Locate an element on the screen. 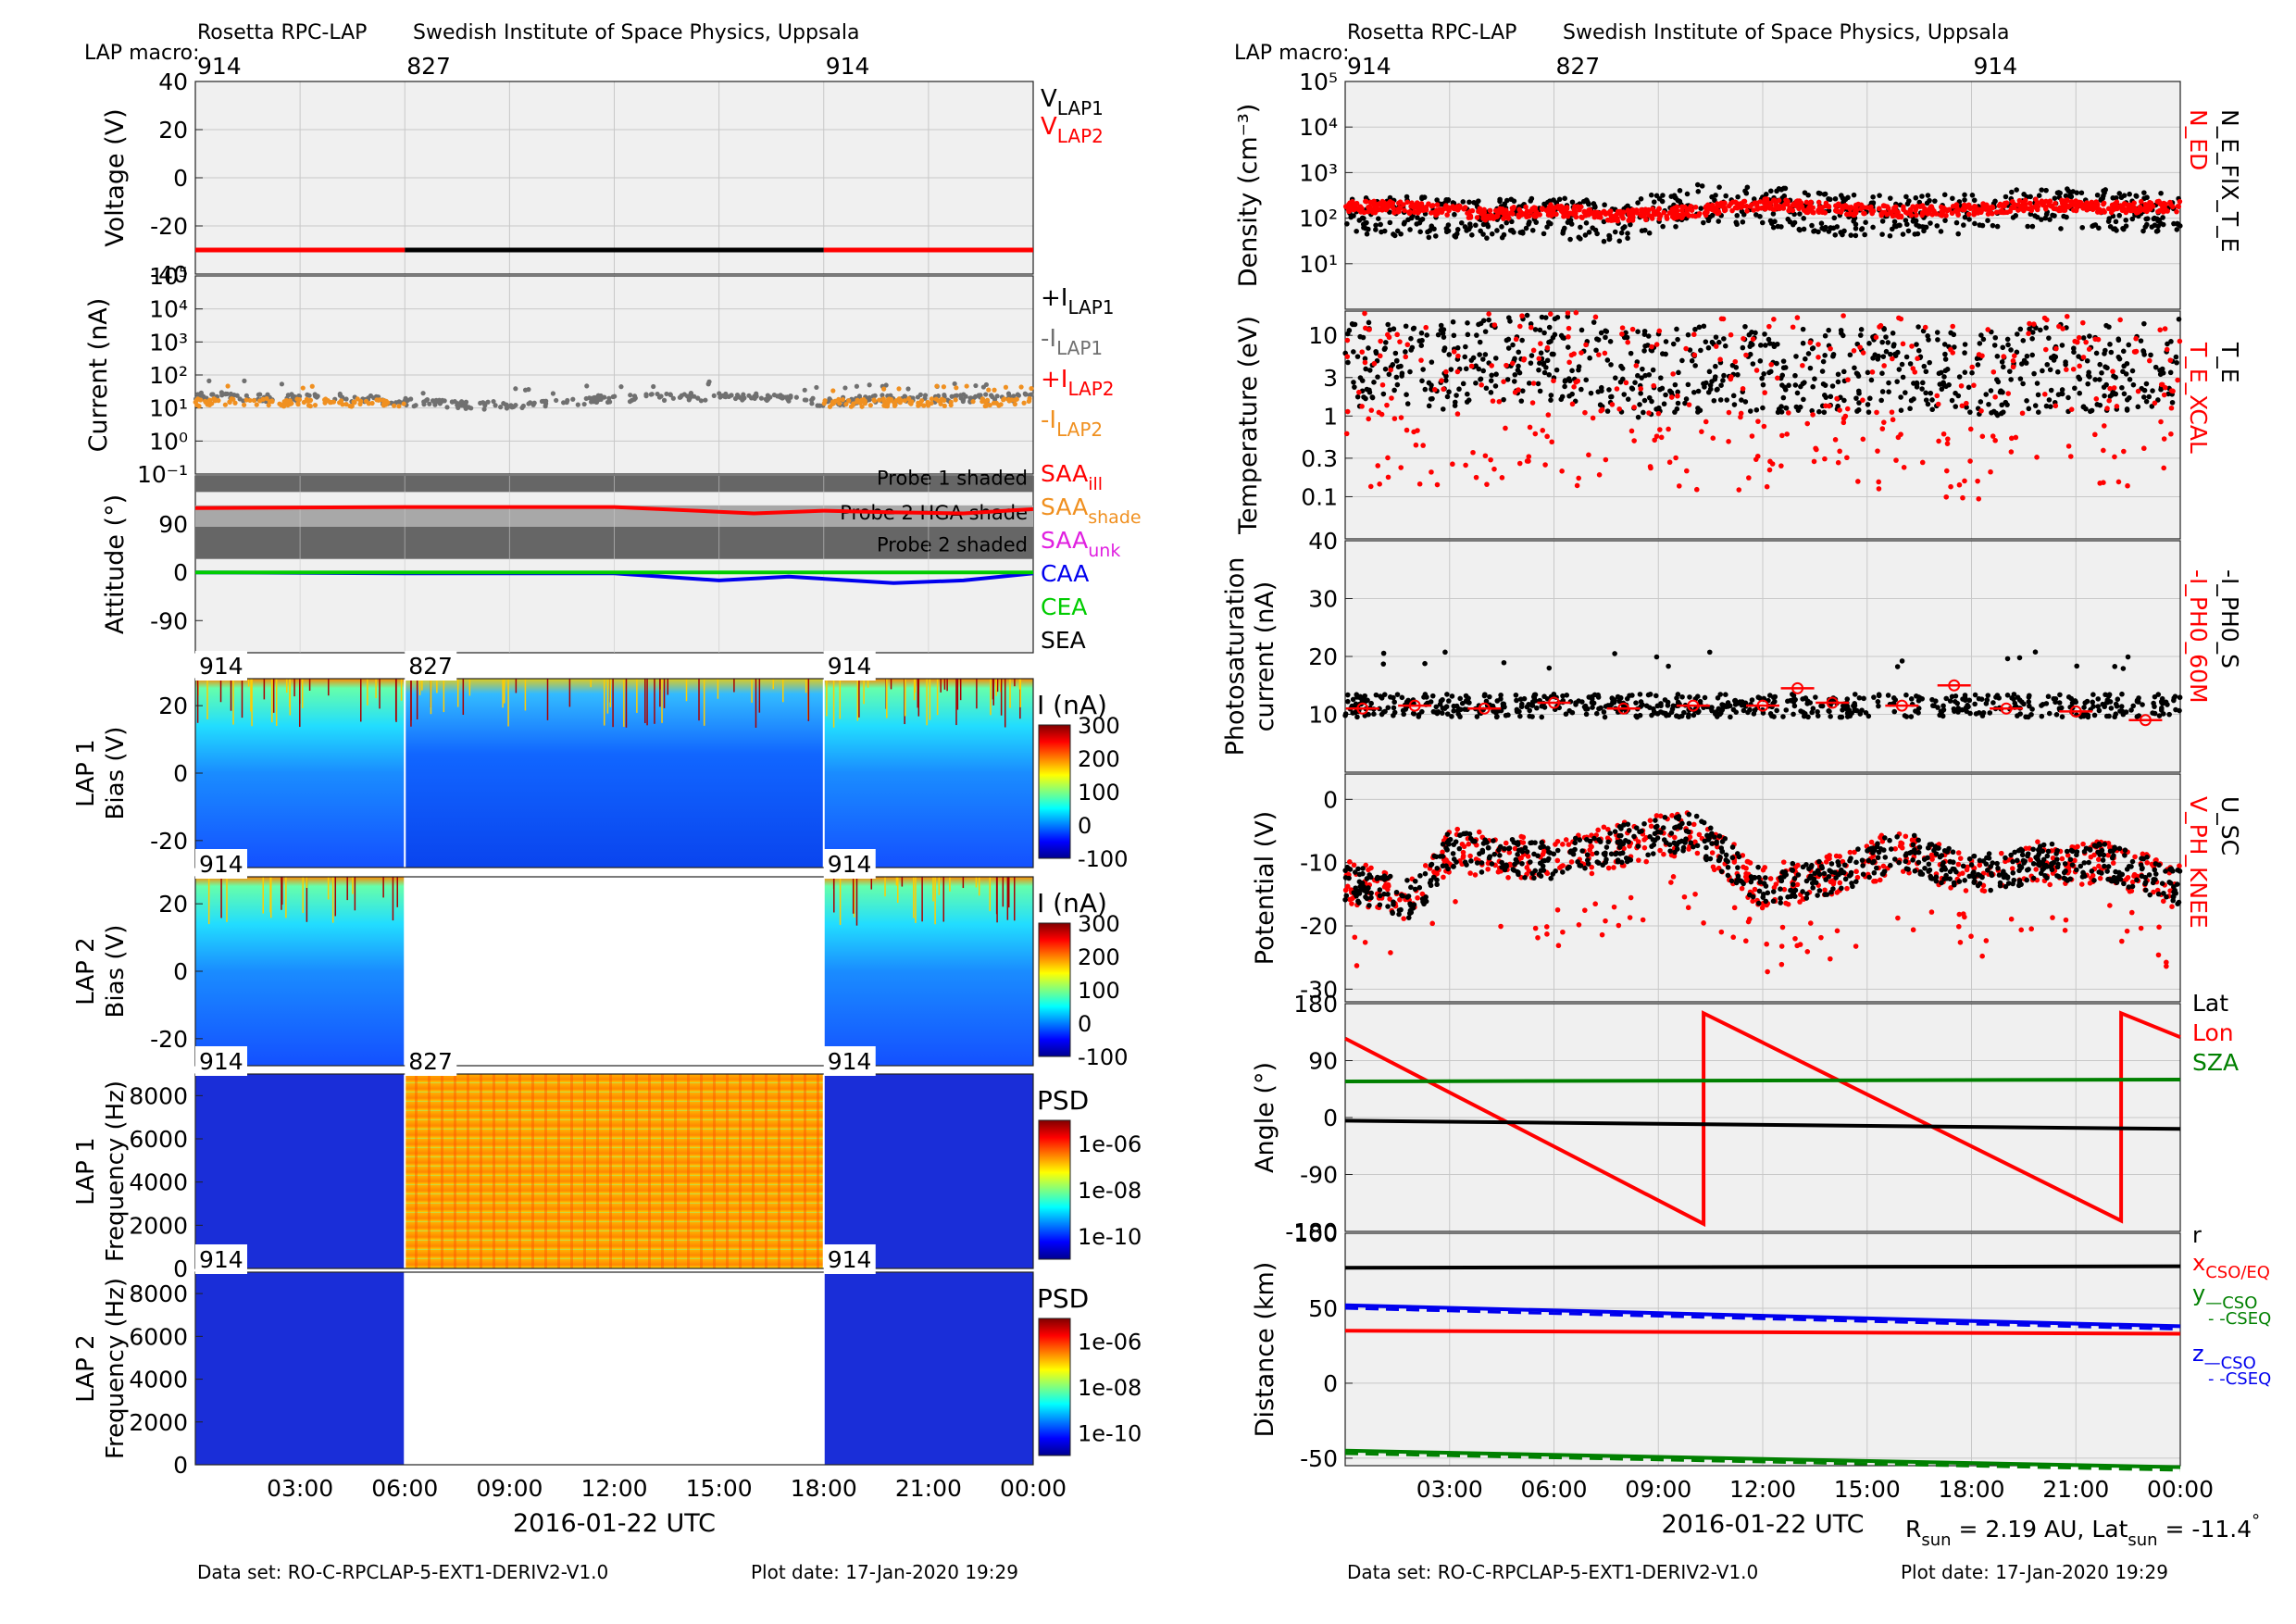 This screenshot has width=2296, height=1624. macro-value: 914 is located at coordinates (848, 66).